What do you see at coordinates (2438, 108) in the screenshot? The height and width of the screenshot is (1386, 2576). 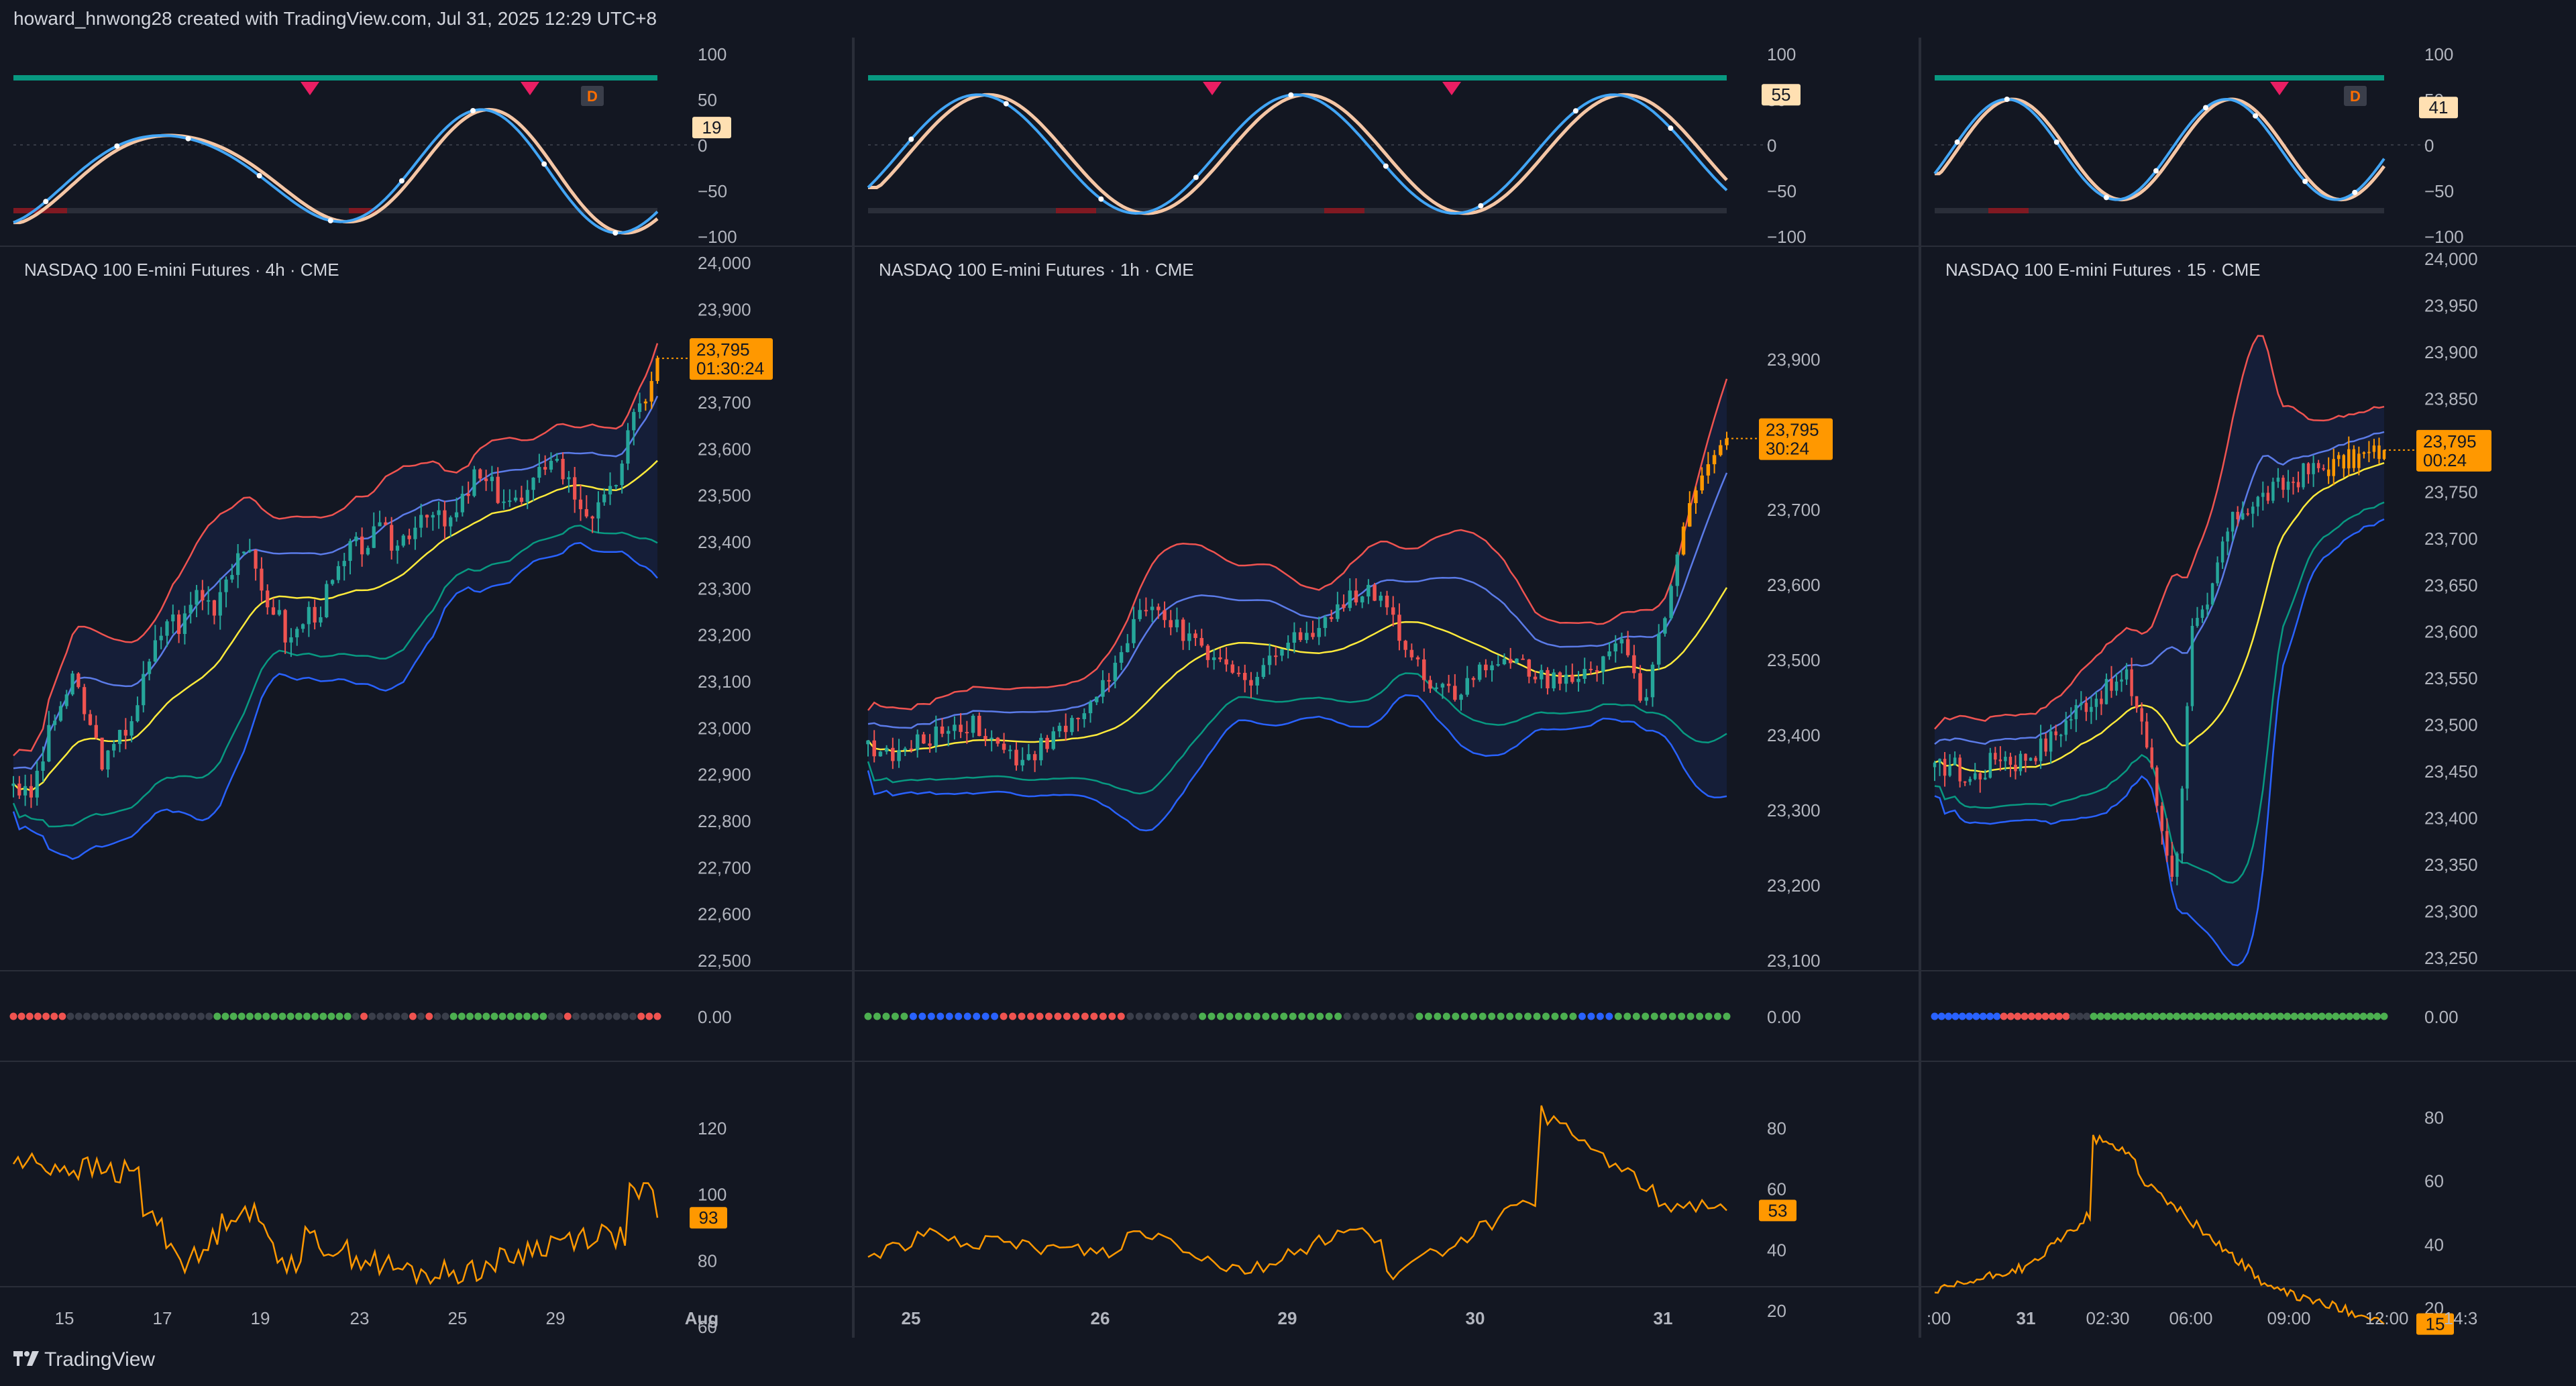 I see `wave-value-tag` at bounding box center [2438, 108].